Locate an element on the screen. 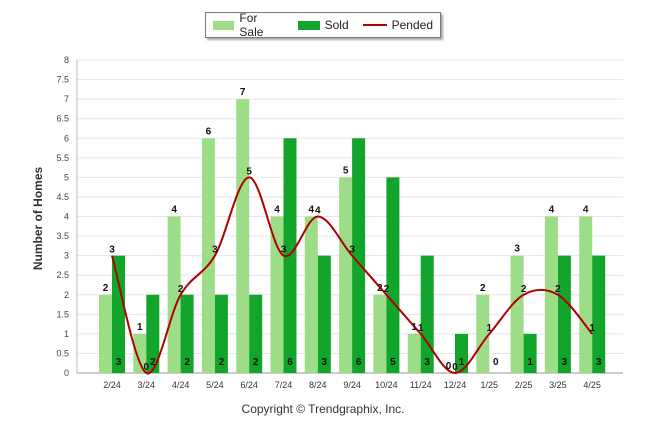 The height and width of the screenshot is (434, 646). data-label-for-sale: 7 is located at coordinates (243, 92).